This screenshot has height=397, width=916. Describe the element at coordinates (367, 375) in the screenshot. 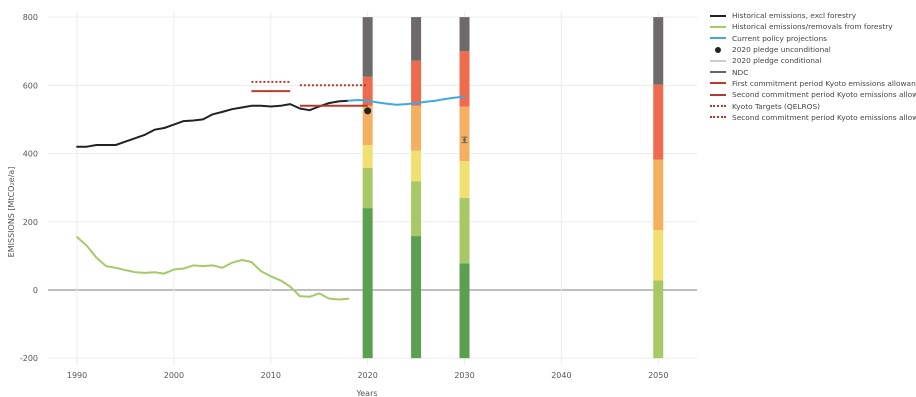

I see `x-tick-label: 2020` at that location.